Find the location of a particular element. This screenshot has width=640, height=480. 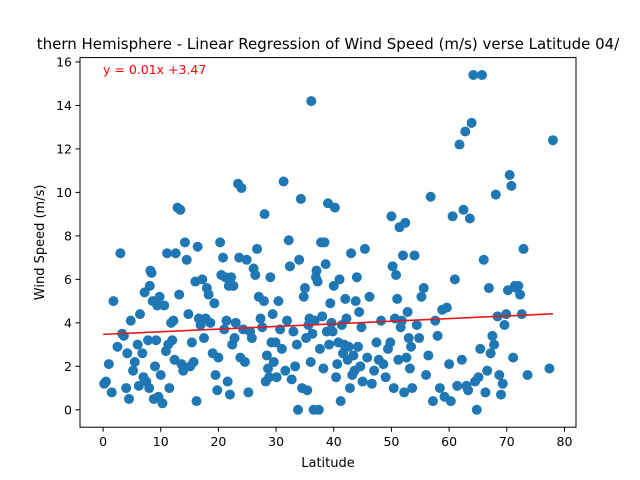

regression-line is located at coordinates (328, 324).